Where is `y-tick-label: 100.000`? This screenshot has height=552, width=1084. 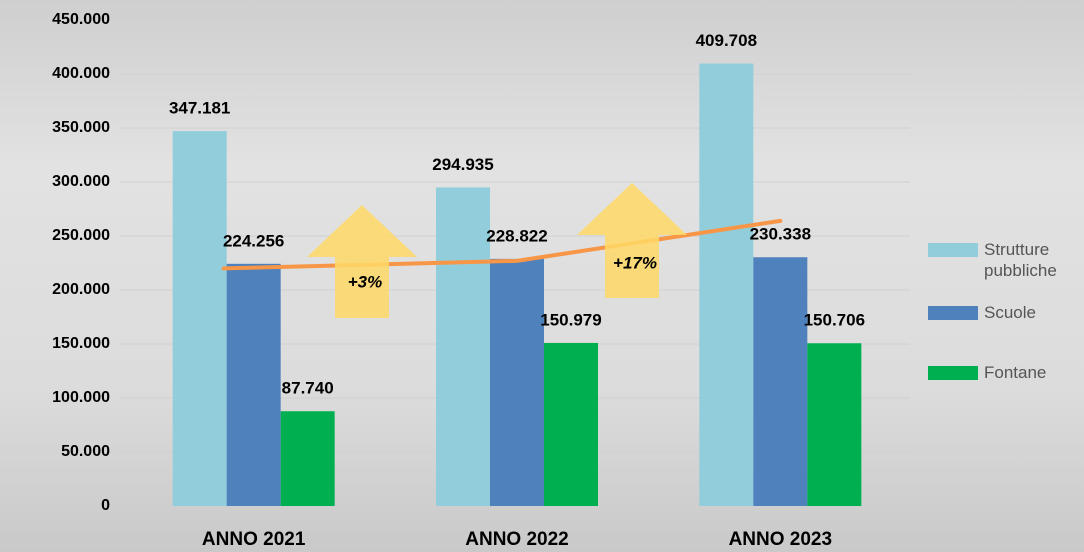
y-tick-label: 100.000 is located at coordinates (81, 397).